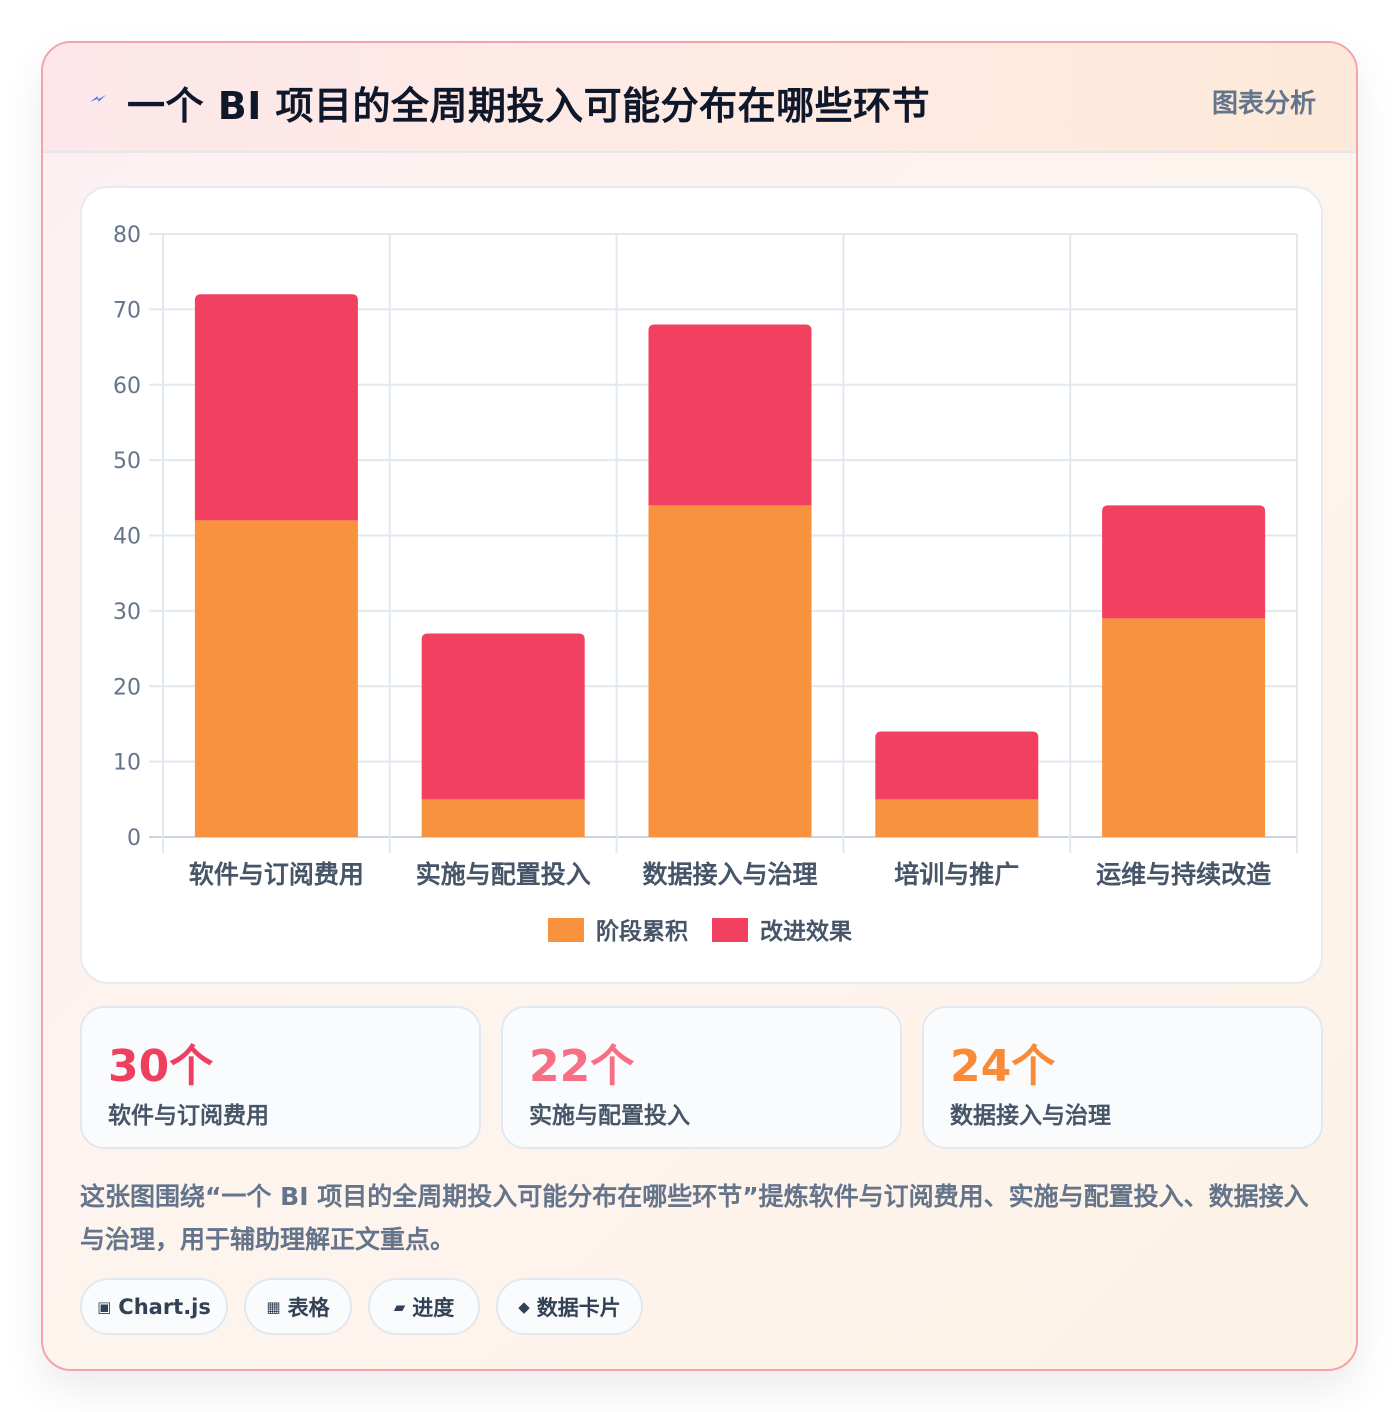 Image resolution: width=1400 pixels, height=1412 pixels. I want to click on x-tick-label: 软件与订阅费用, so click(276, 874).